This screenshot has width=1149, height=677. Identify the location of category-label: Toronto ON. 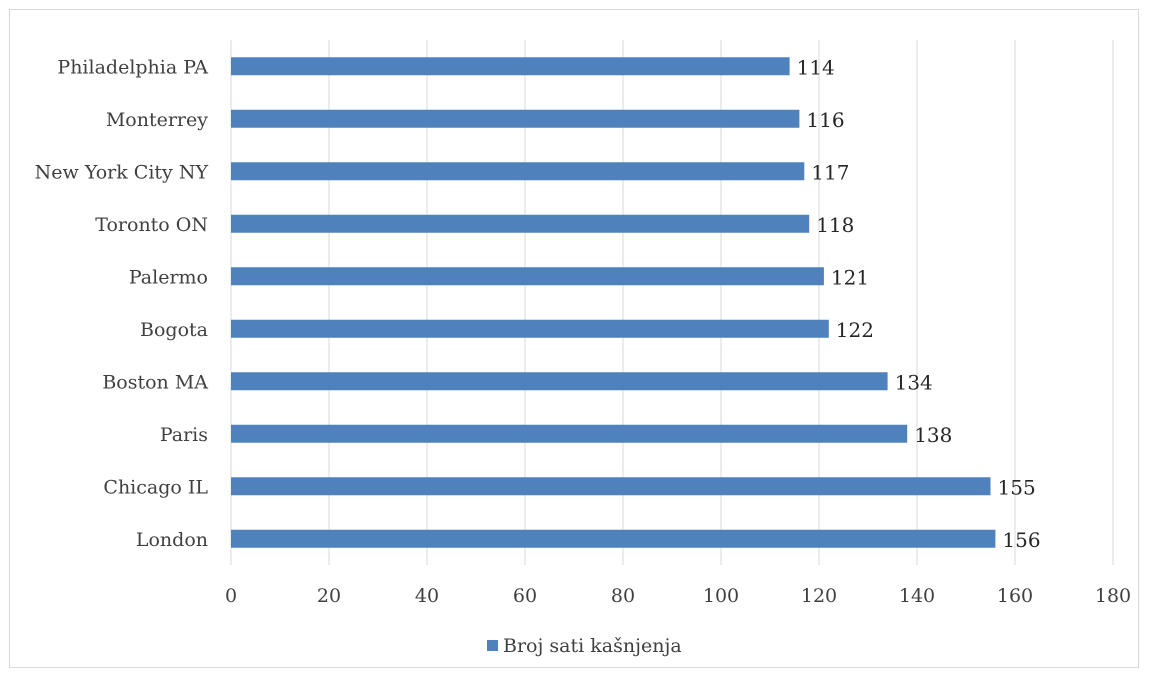
(151, 225).